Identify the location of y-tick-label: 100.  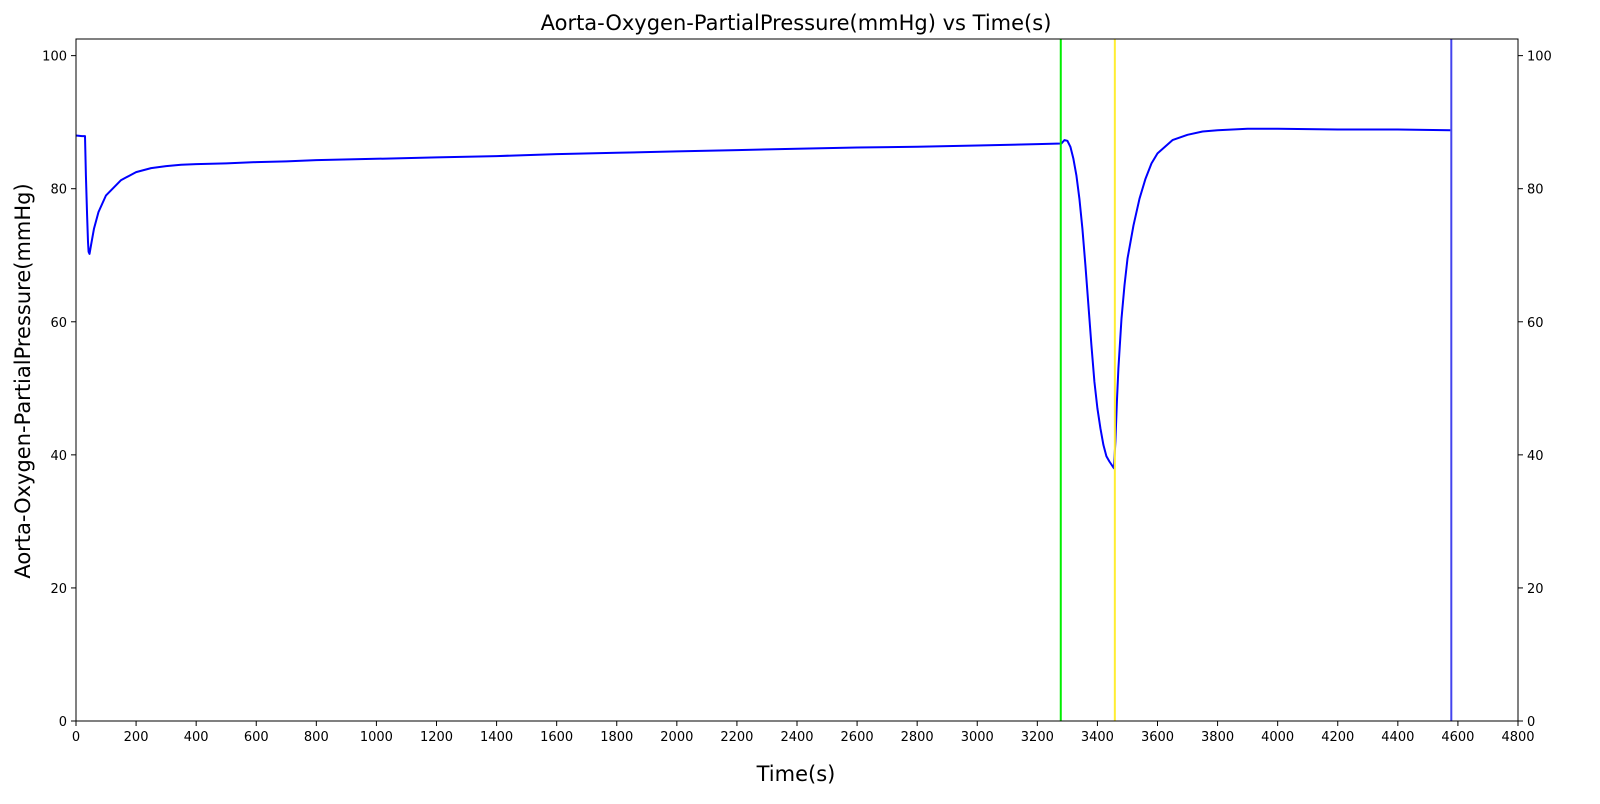
(54, 57).